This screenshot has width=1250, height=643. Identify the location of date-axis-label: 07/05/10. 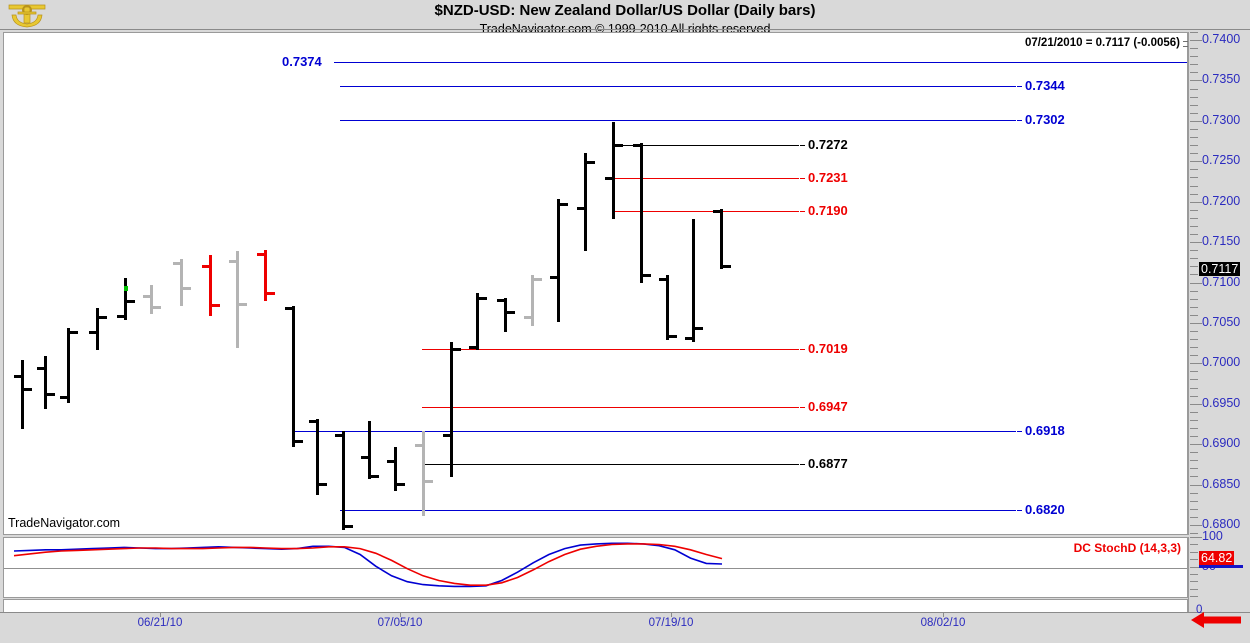
(400, 623).